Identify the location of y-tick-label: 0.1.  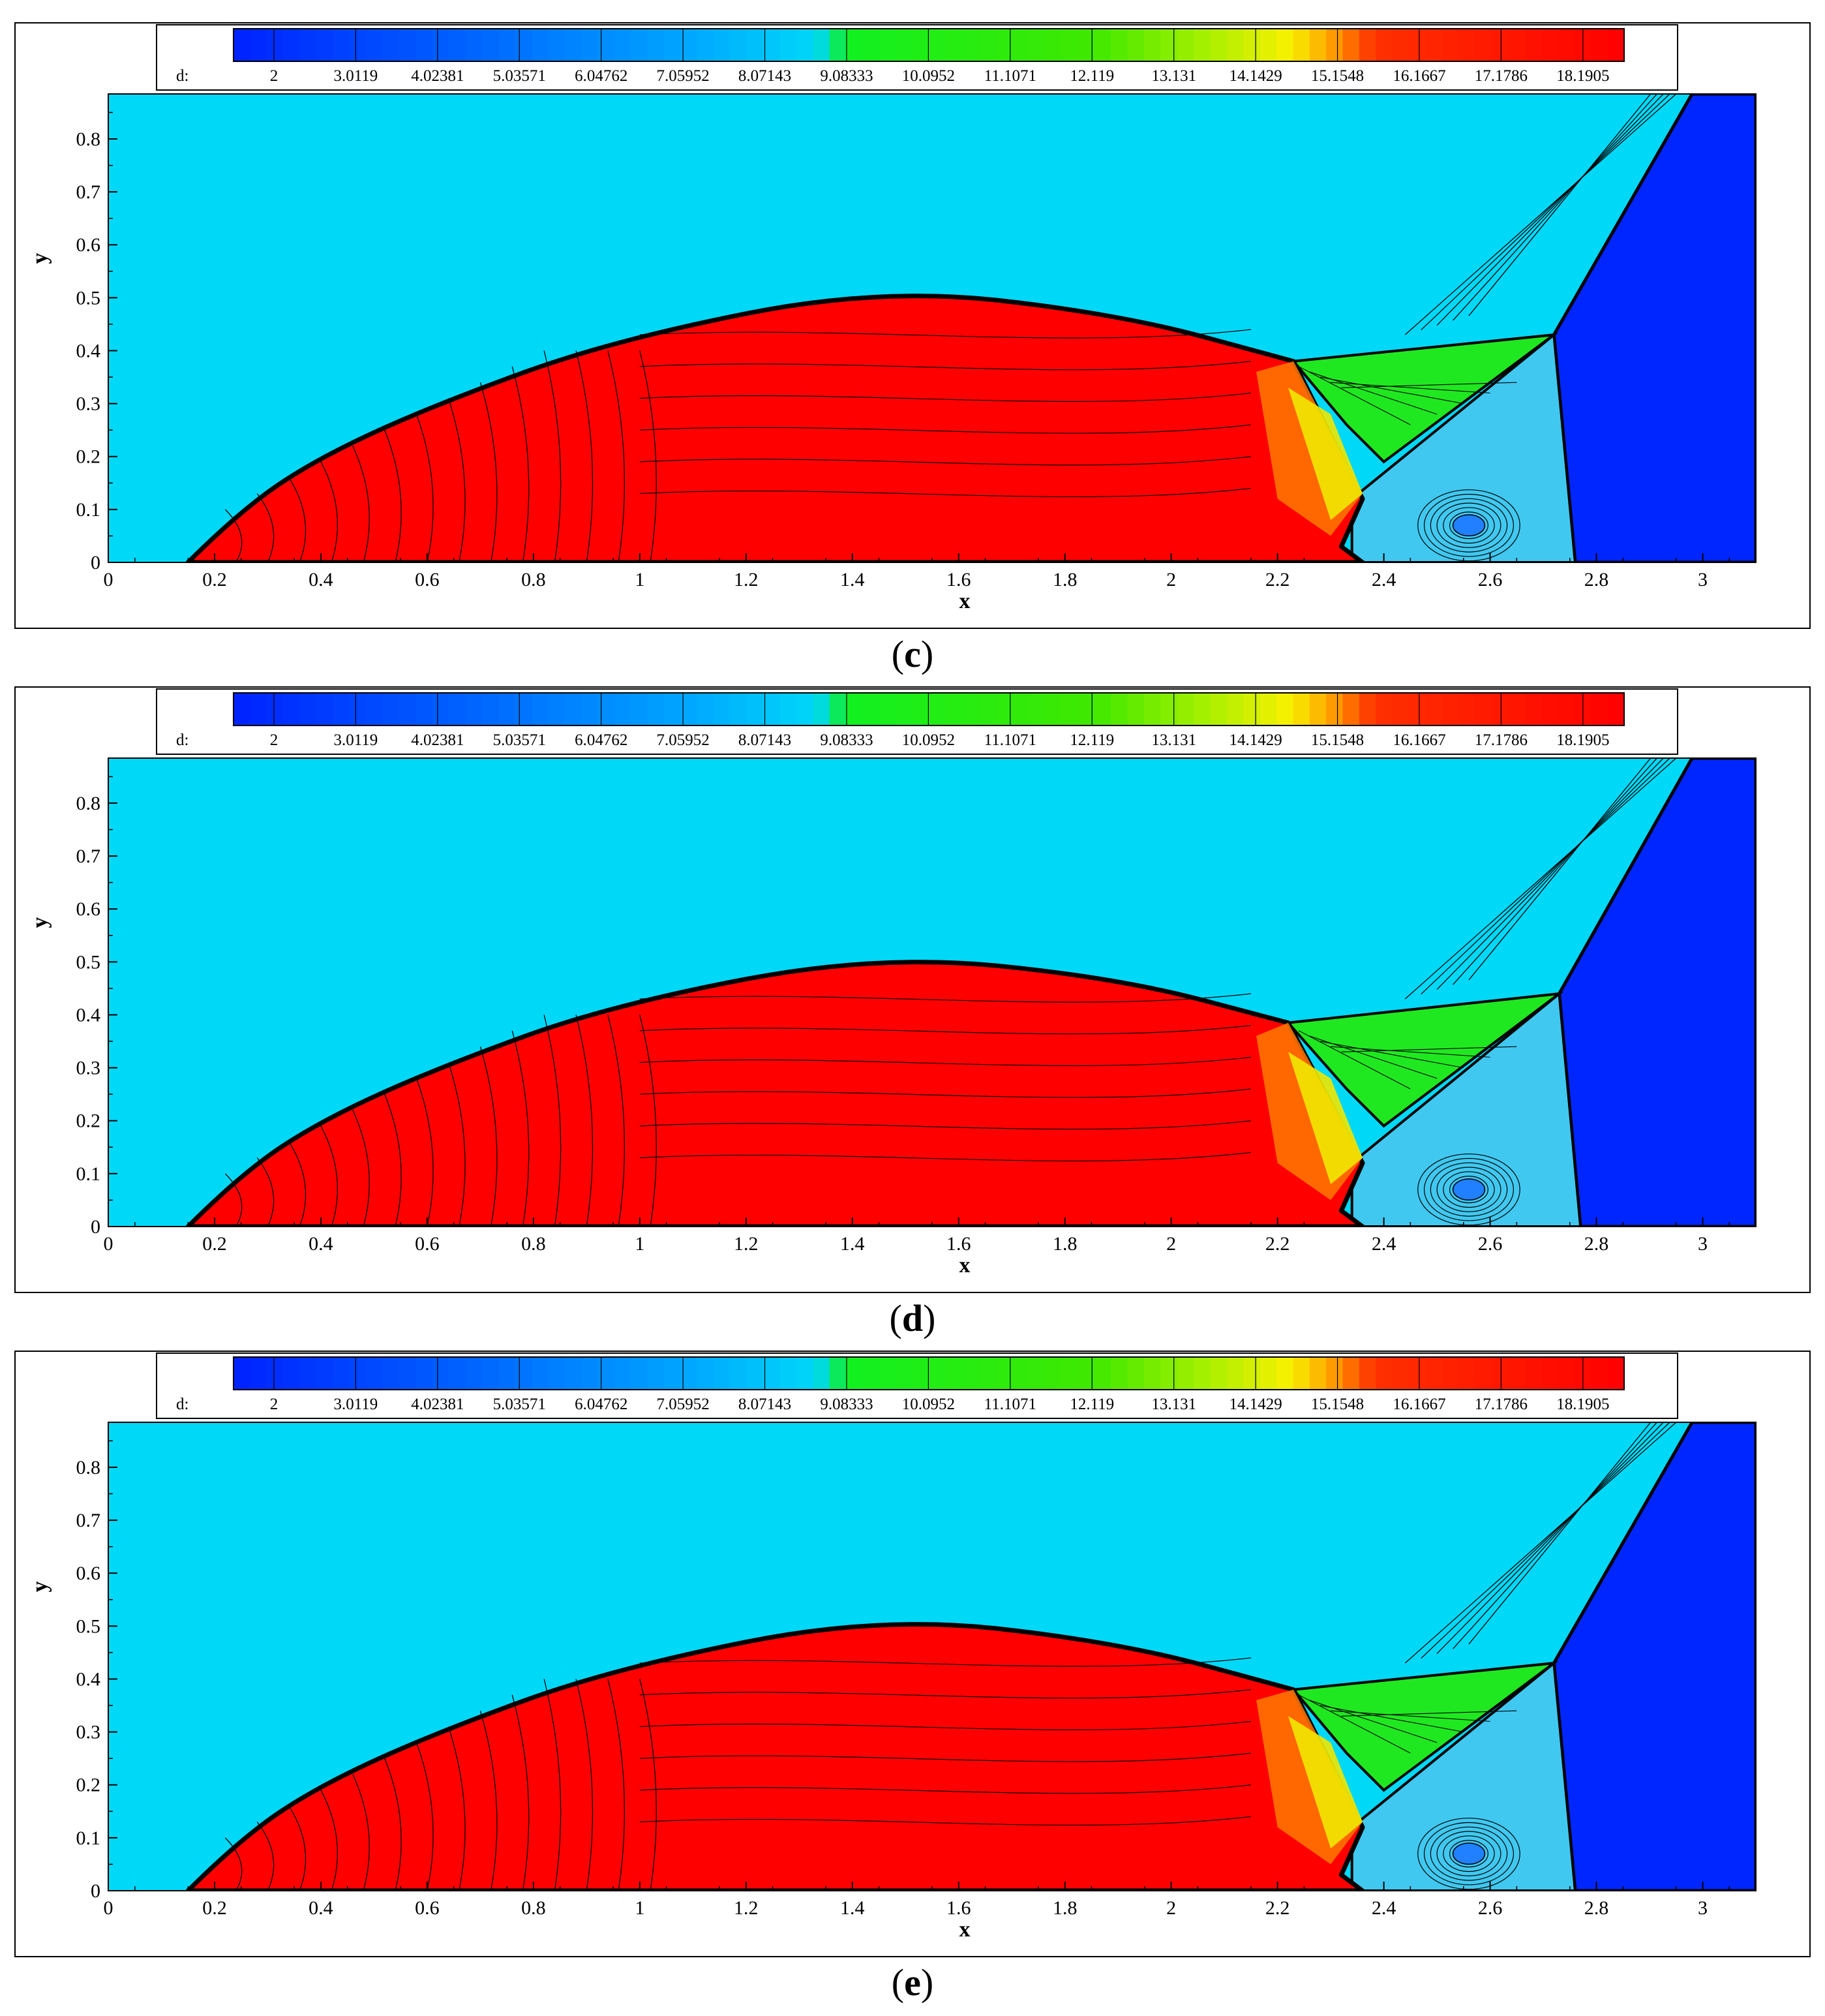
(88, 1838).